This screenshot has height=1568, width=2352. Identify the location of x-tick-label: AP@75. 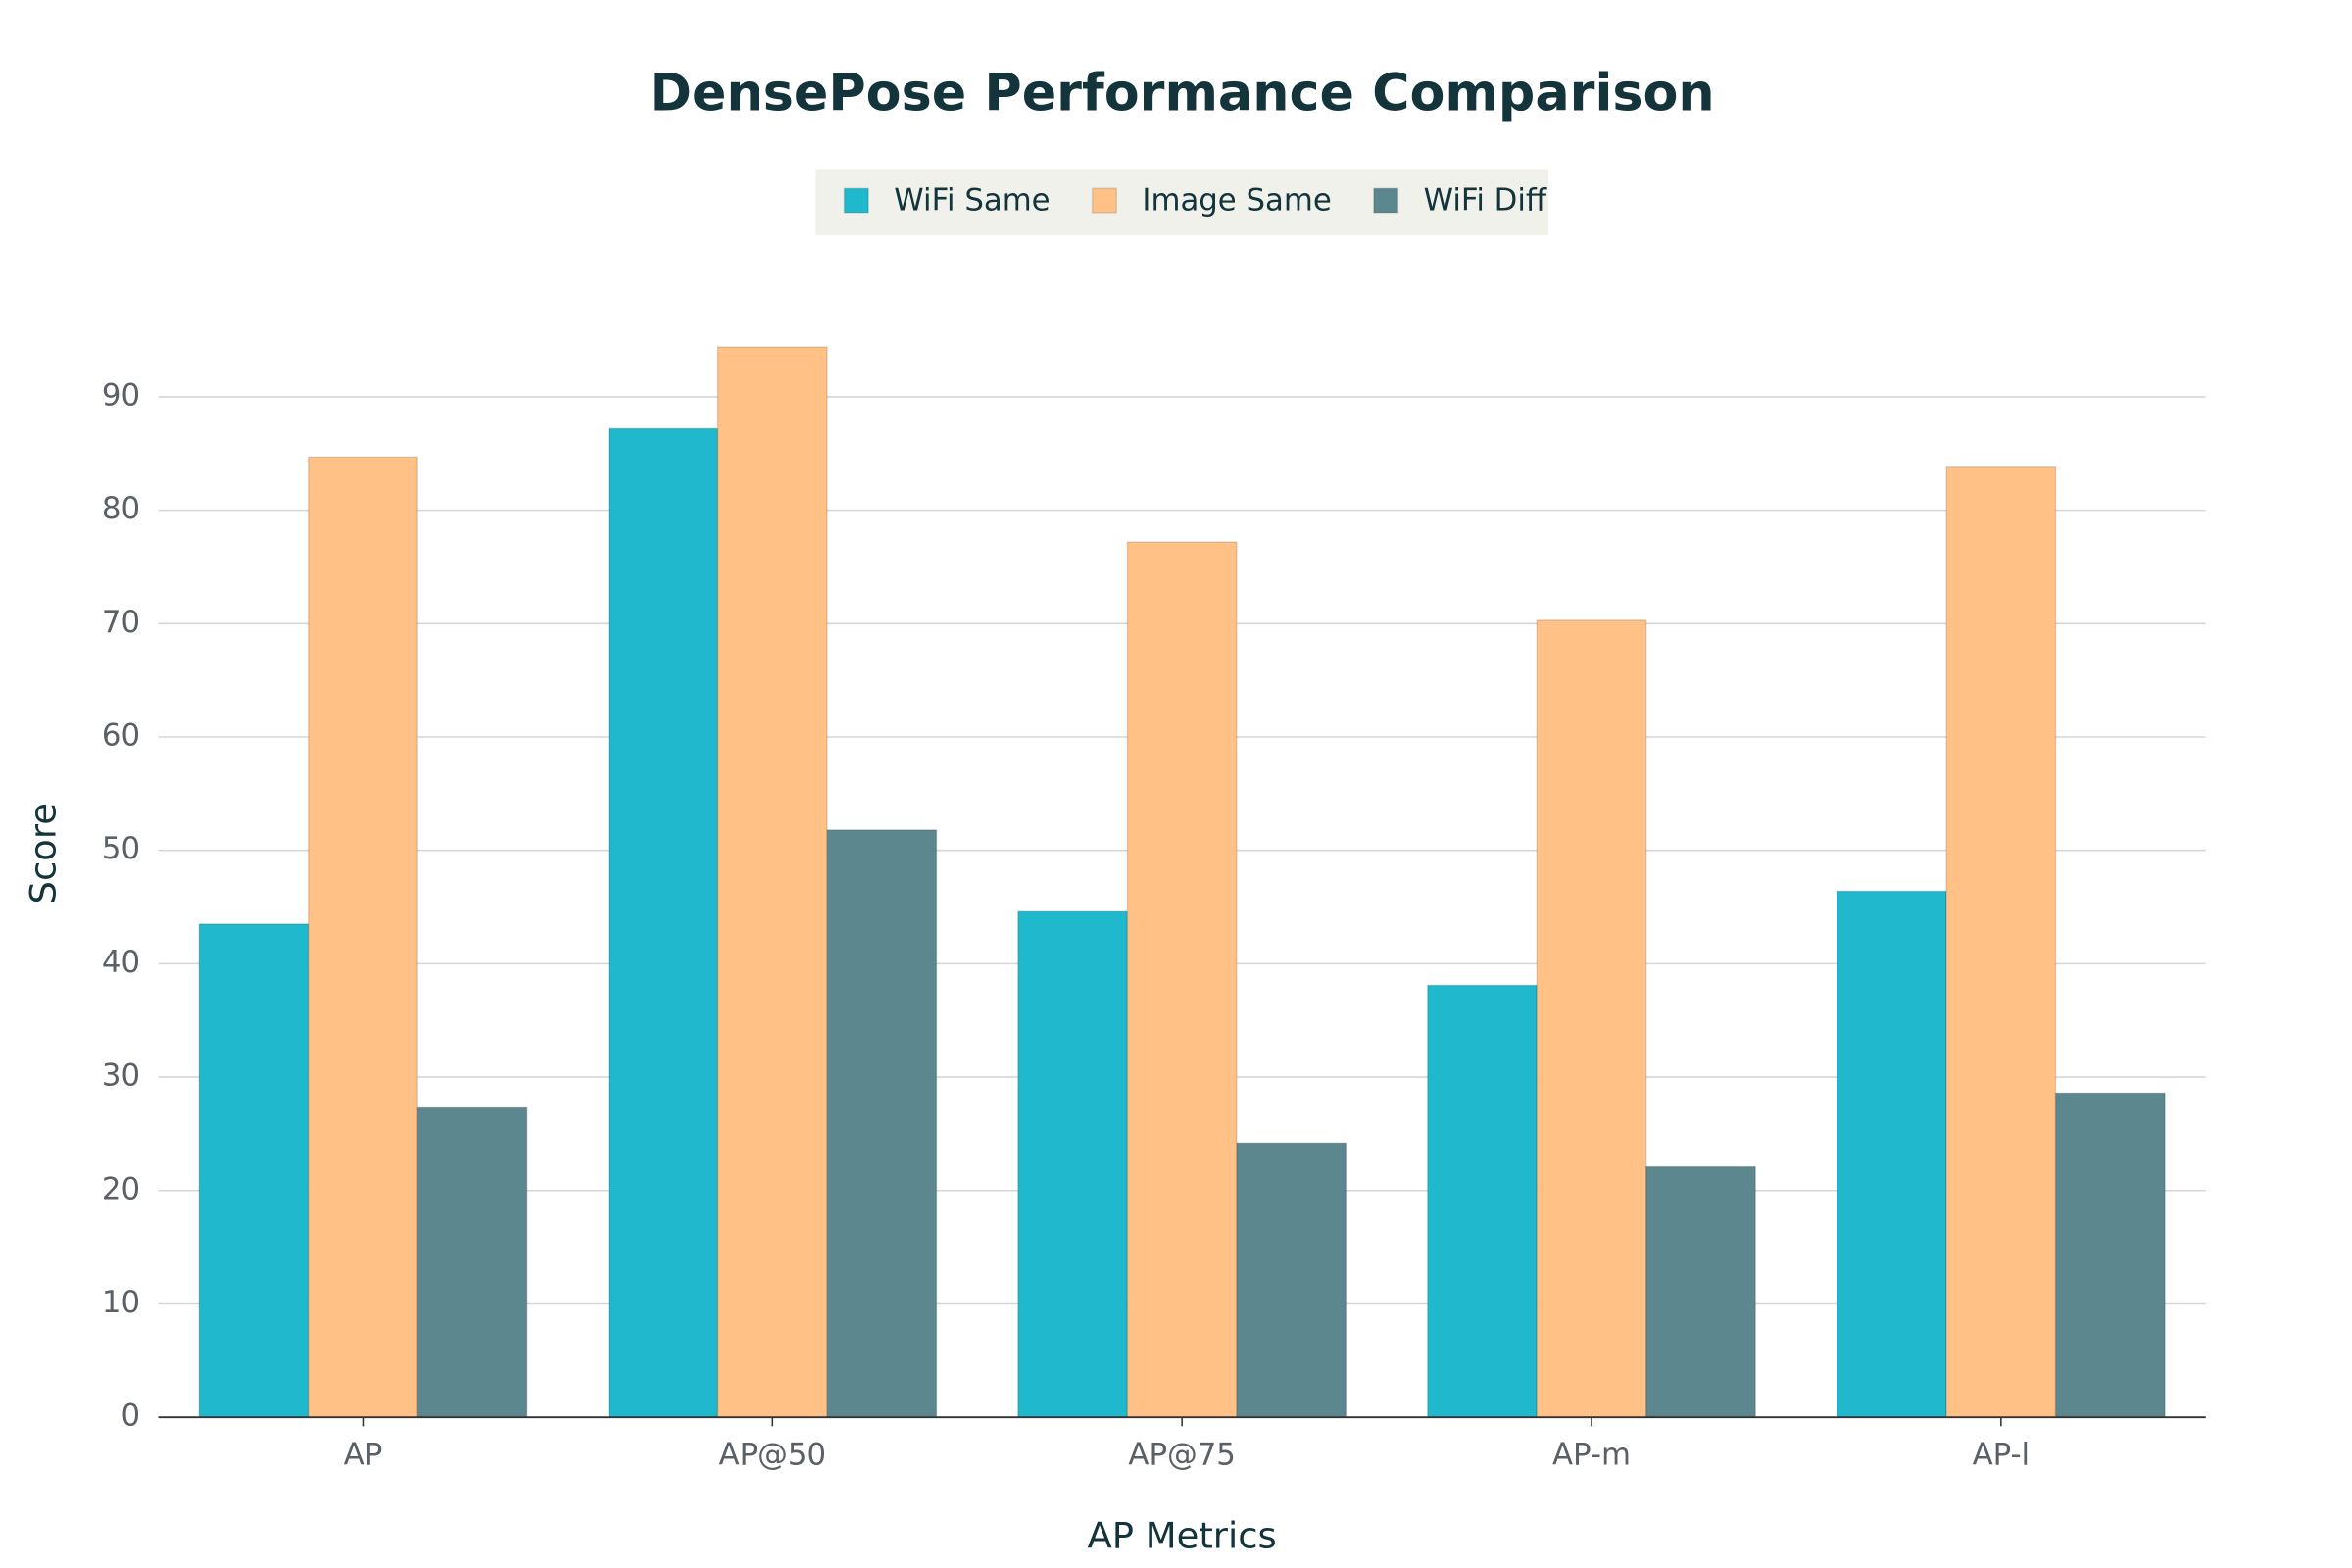
(1181, 1455).